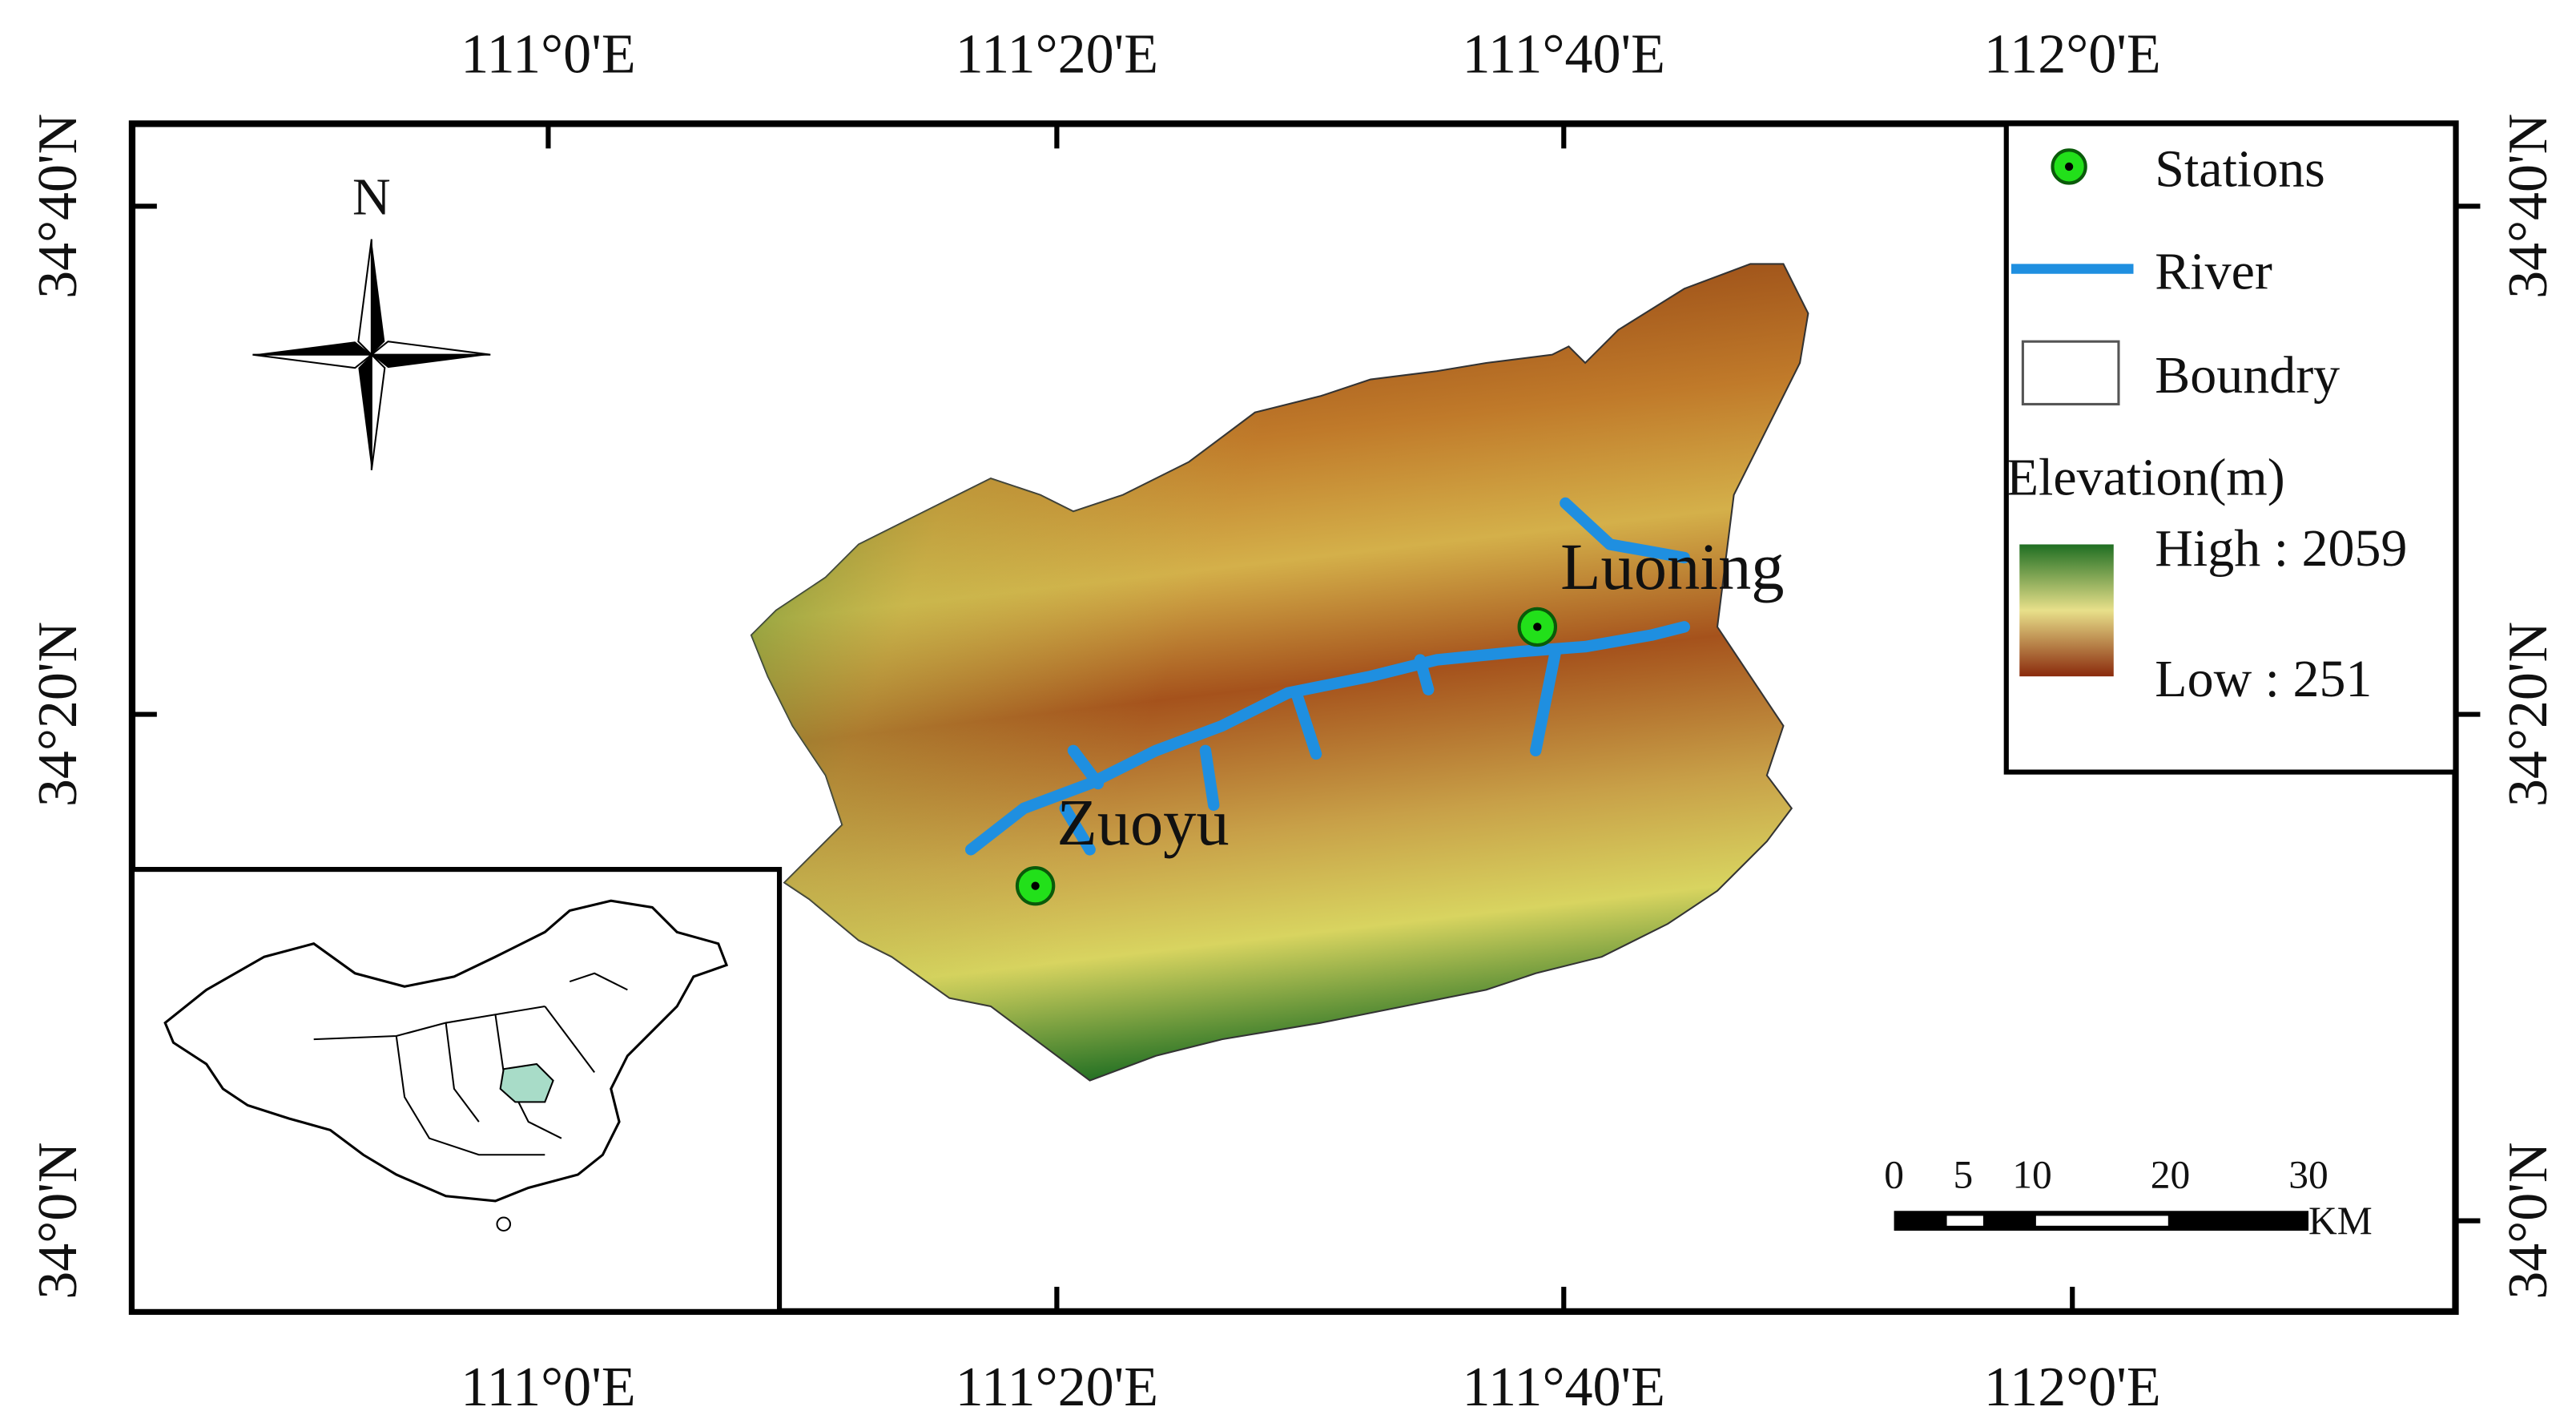  Describe the element at coordinates (371, 197) in the screenshot. I see `north-label: N` at that location.